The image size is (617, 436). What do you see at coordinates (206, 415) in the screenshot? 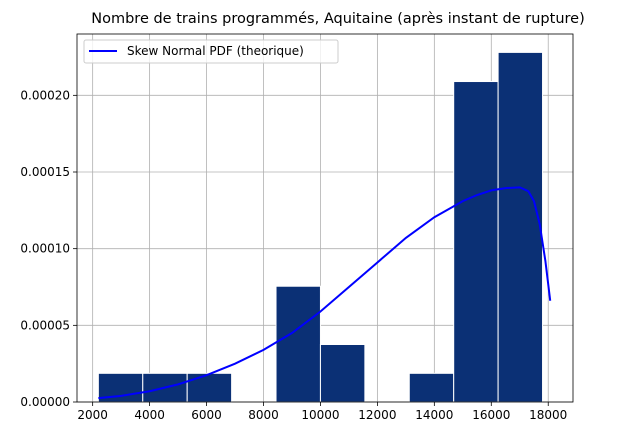
I see `x-tick-label-2: 6000` at bounding box center [206, 415].